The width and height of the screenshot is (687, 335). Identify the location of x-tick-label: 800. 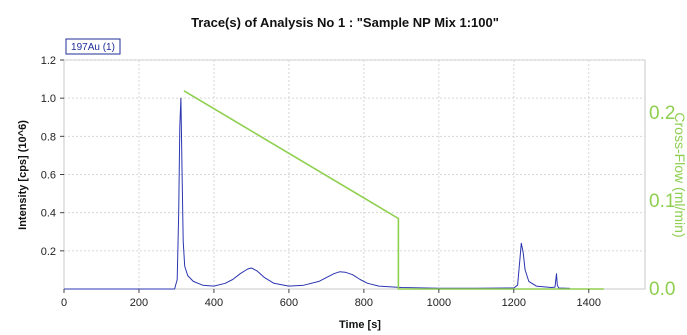
(364, 303).